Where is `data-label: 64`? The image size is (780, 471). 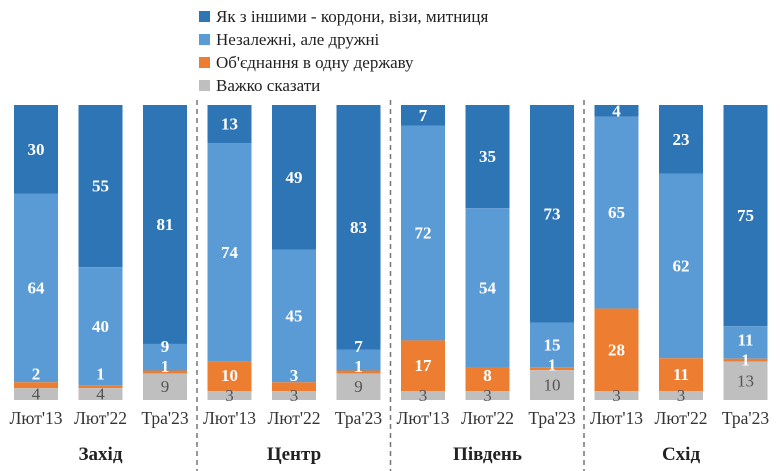 data-label: 64 is located at coordinates (37, 287).